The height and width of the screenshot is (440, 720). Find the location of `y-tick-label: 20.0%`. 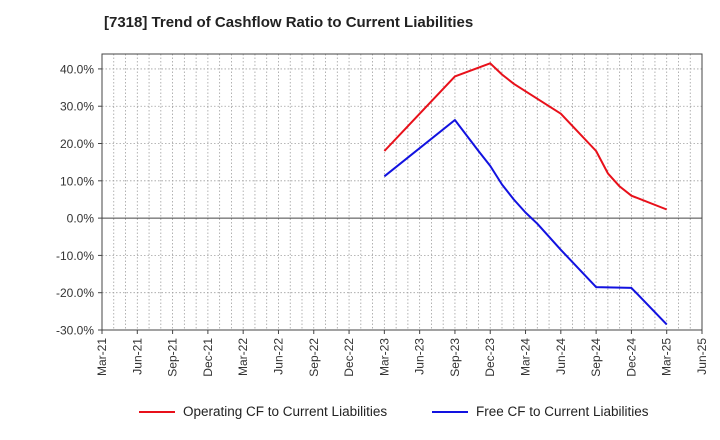

y-tick-label: 20.0% is located at coordinates (77, 144).